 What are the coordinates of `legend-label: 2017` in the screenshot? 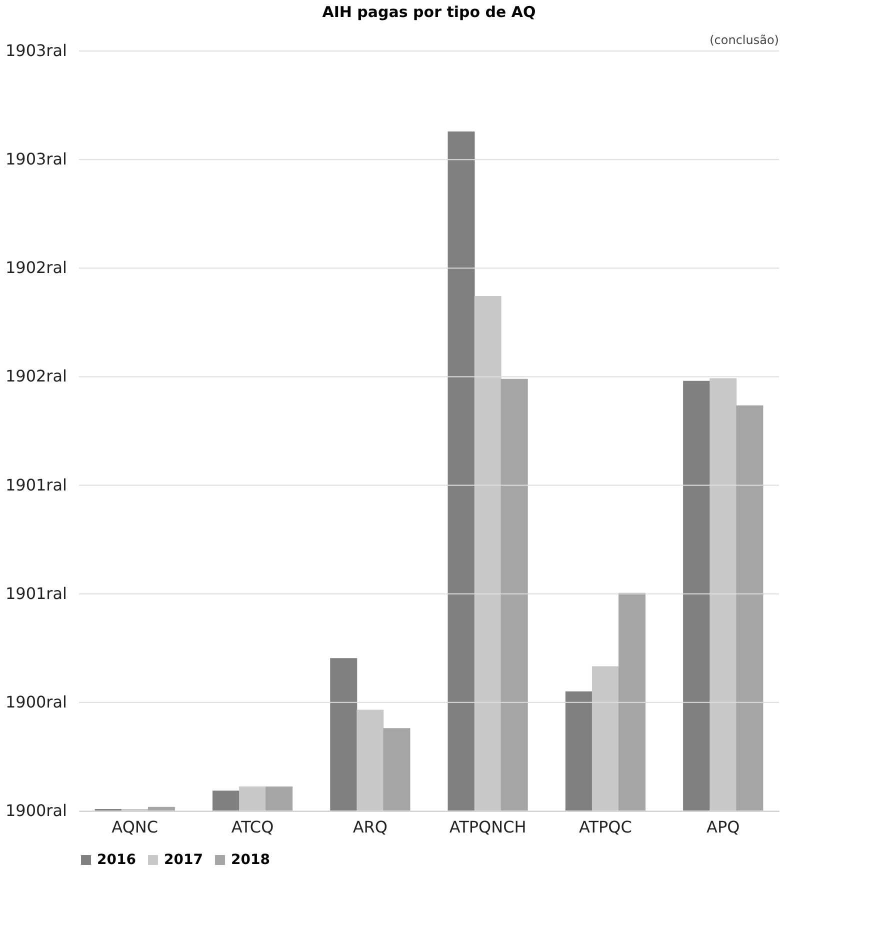 It's located at (183, 860).